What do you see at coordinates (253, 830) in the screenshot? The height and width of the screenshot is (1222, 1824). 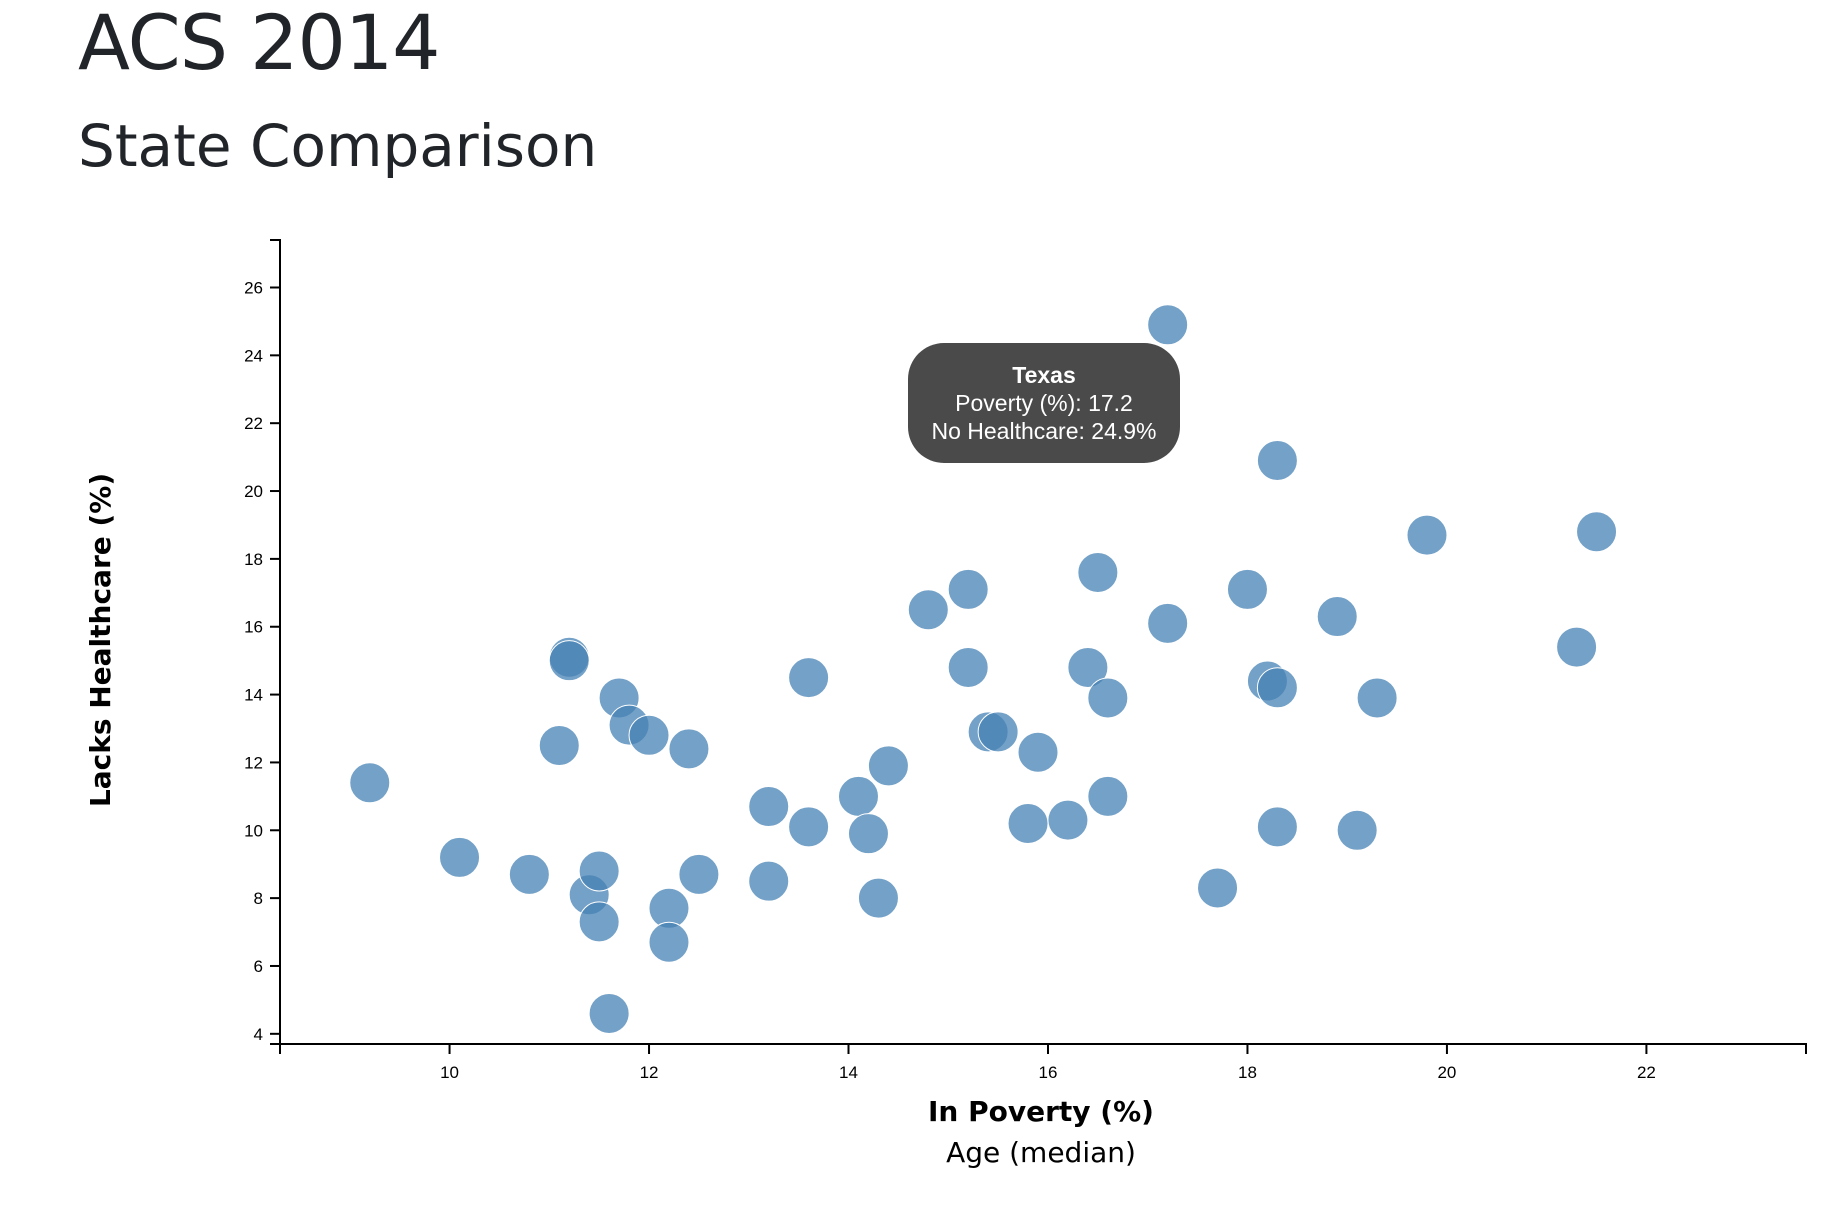 I see `y-tick-label: 10` at bounding box center [253, 830].